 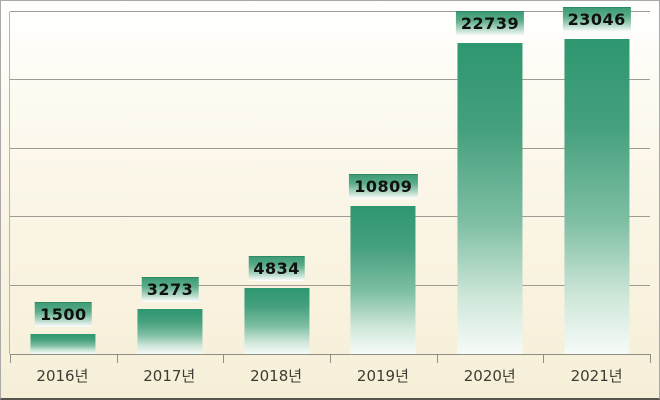 I want to click on x-axis-label-2018: 2018년, so click(x=276, y=376).